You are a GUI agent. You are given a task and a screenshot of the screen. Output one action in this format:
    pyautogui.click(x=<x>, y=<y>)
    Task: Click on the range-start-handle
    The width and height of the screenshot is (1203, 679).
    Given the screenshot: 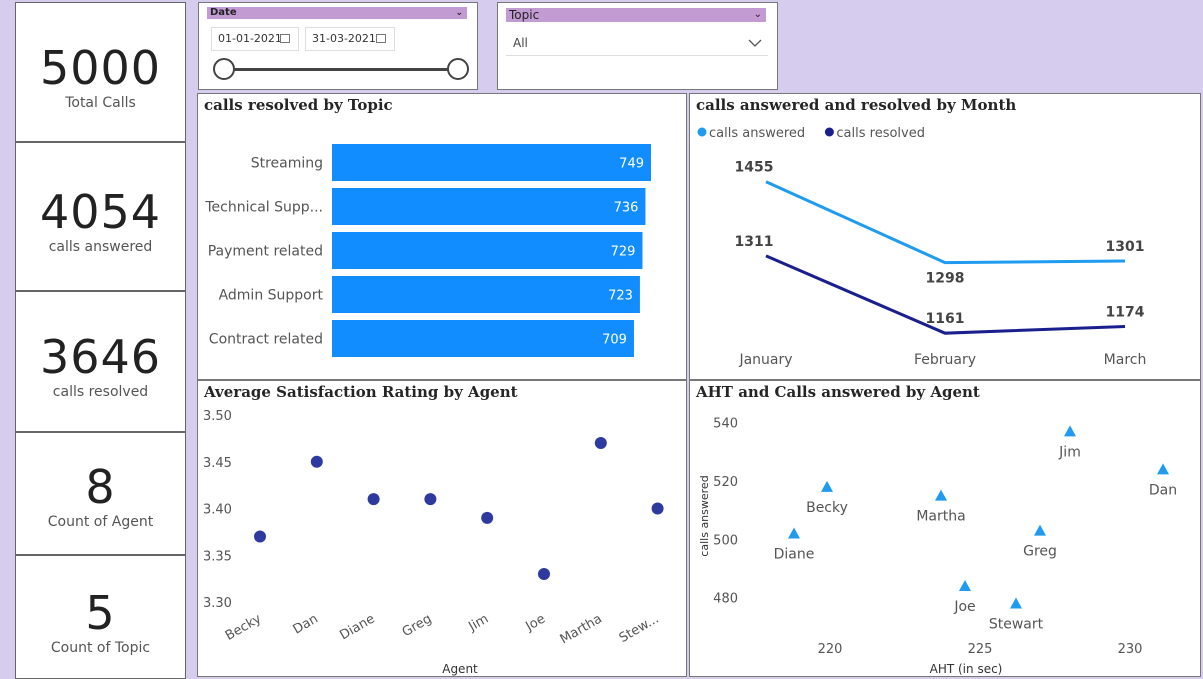 What is the action you would take?
    pyautogui.click(x=224, y=69)
    